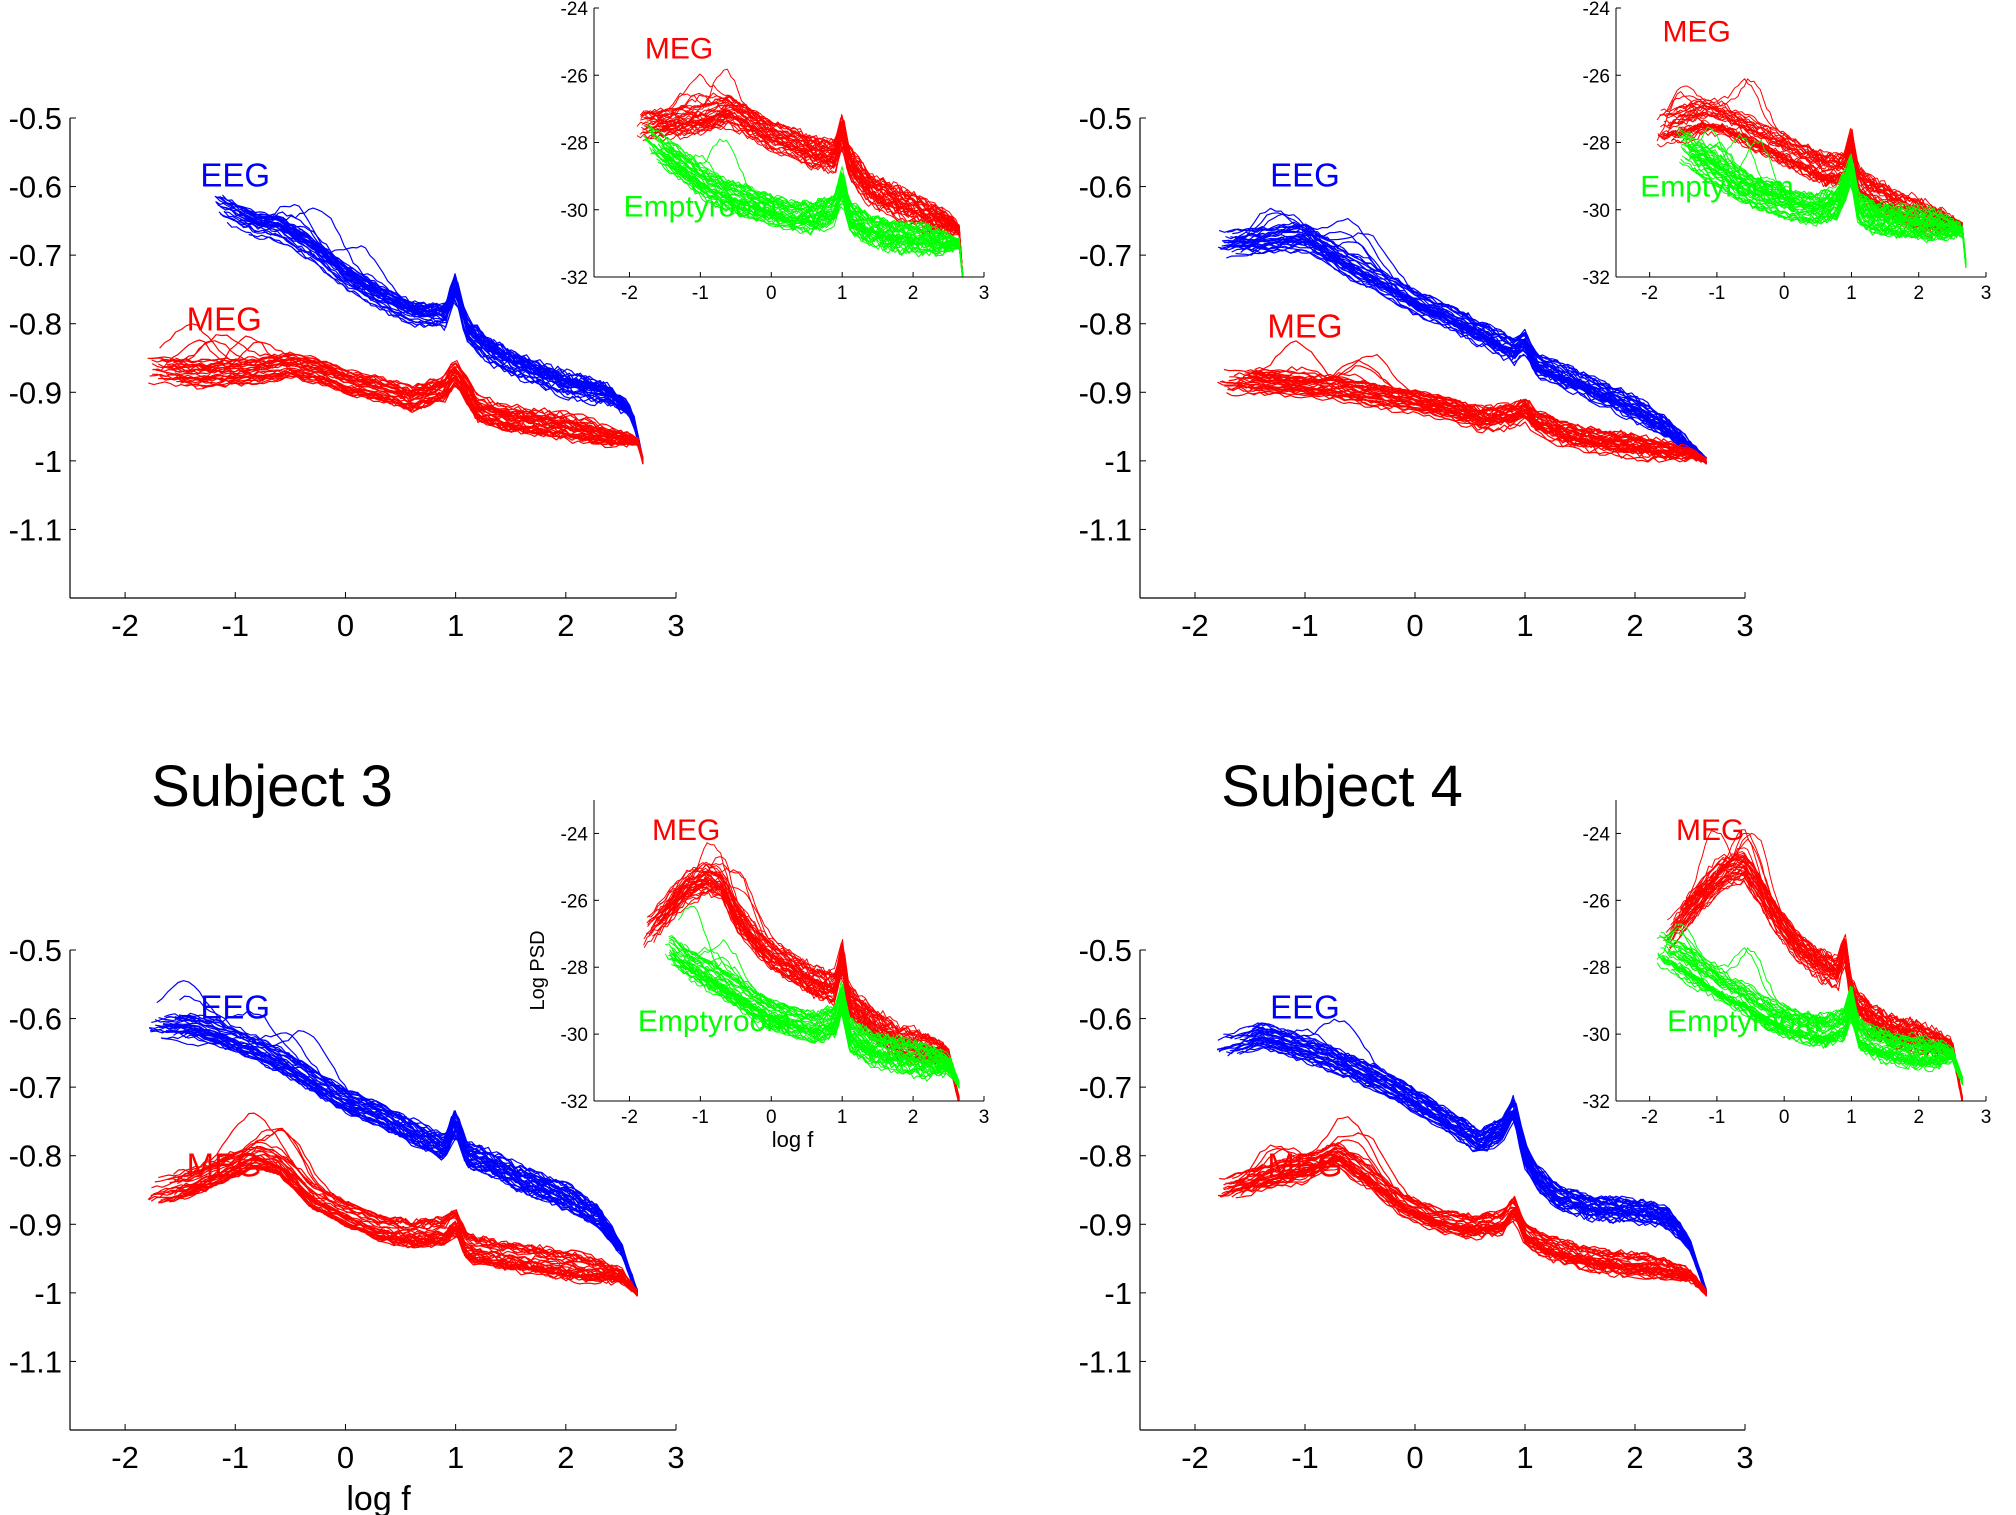 The image size is (2016, 1515). Describe the element at coordinates (224, 1164) in the screenshot. I see `series-label: MEG` at that location.